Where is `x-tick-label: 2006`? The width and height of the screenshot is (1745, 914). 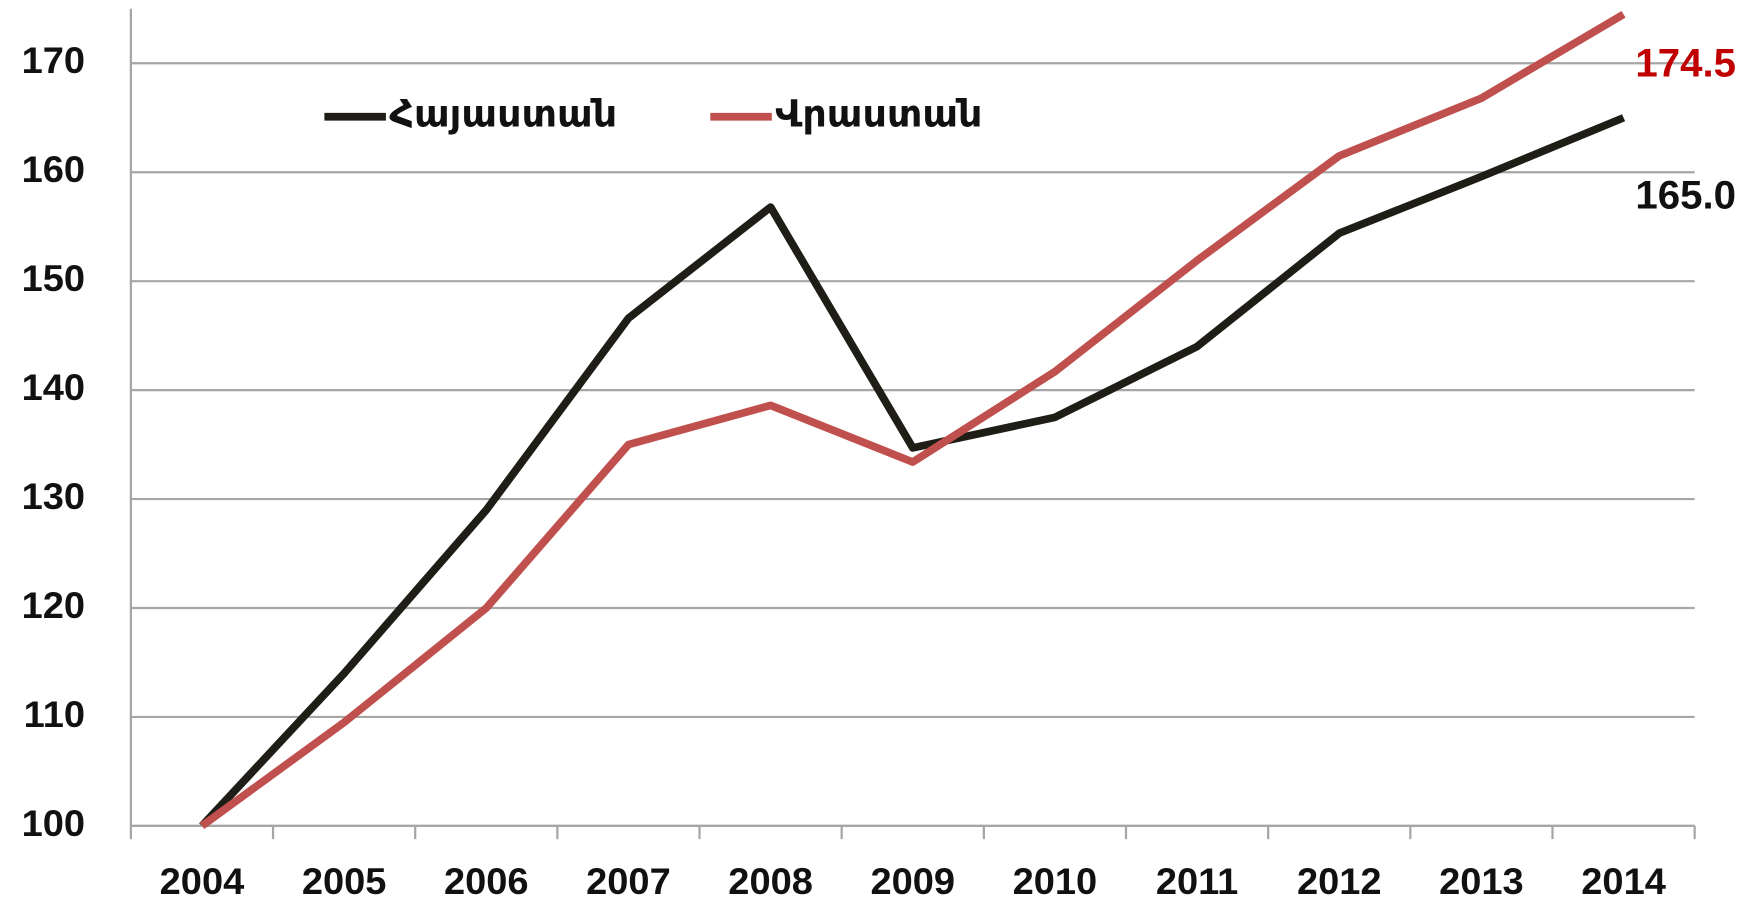 x-tick-label: 2006 is located at coordinates (486, 881).